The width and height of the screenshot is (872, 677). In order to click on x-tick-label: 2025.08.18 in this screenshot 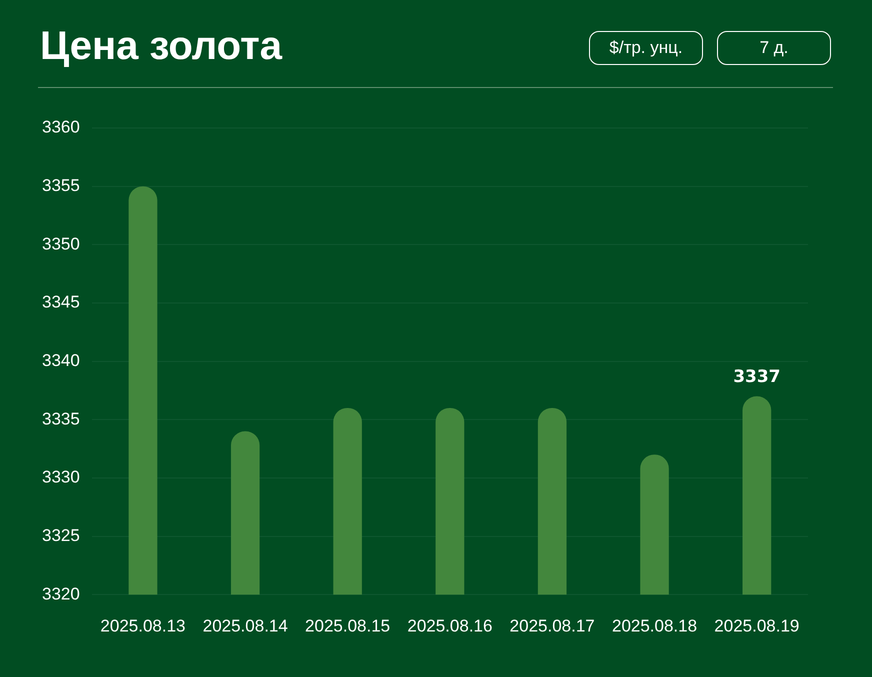, I will do `click(655, 626)`.